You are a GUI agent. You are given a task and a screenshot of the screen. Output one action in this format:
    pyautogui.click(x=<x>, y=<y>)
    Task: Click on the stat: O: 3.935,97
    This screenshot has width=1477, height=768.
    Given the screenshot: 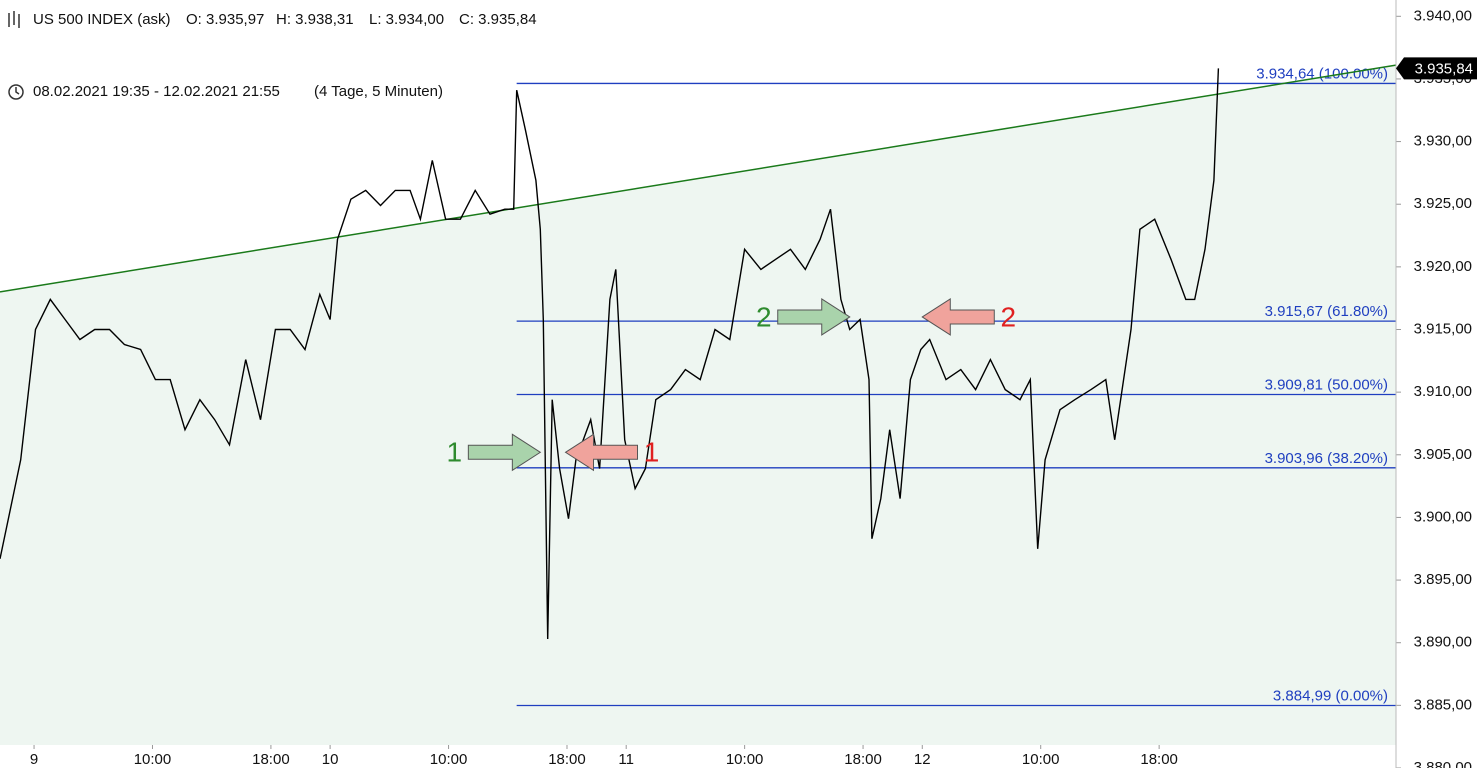 What is the action you would take?
    pyautogui.click(x=225, y=19)
    